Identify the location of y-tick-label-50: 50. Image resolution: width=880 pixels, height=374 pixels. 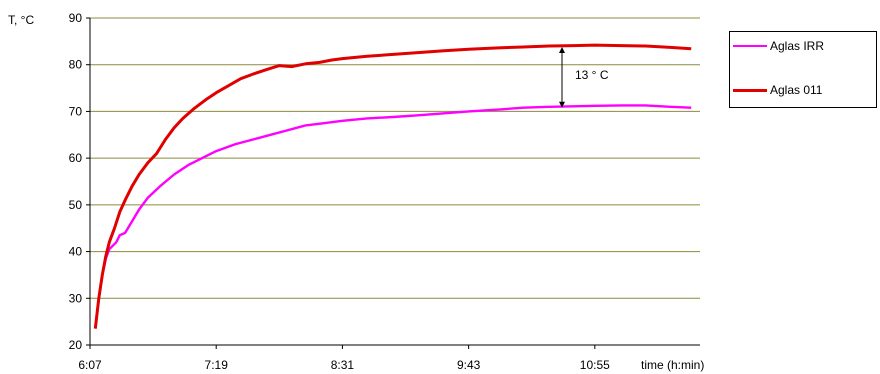
(76, 205).